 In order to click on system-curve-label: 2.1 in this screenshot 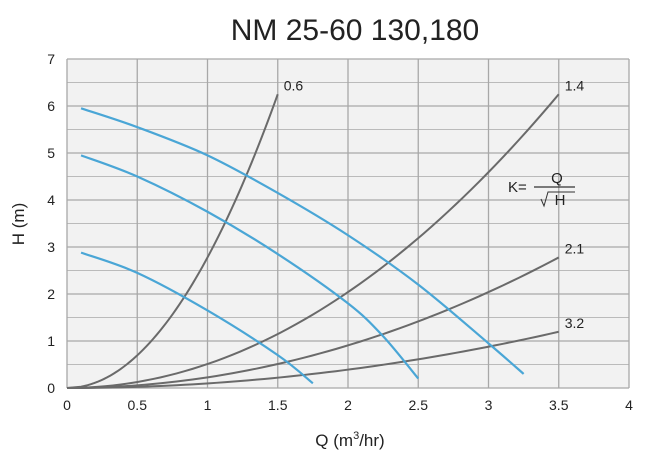, I will do `click(575, 248)`.